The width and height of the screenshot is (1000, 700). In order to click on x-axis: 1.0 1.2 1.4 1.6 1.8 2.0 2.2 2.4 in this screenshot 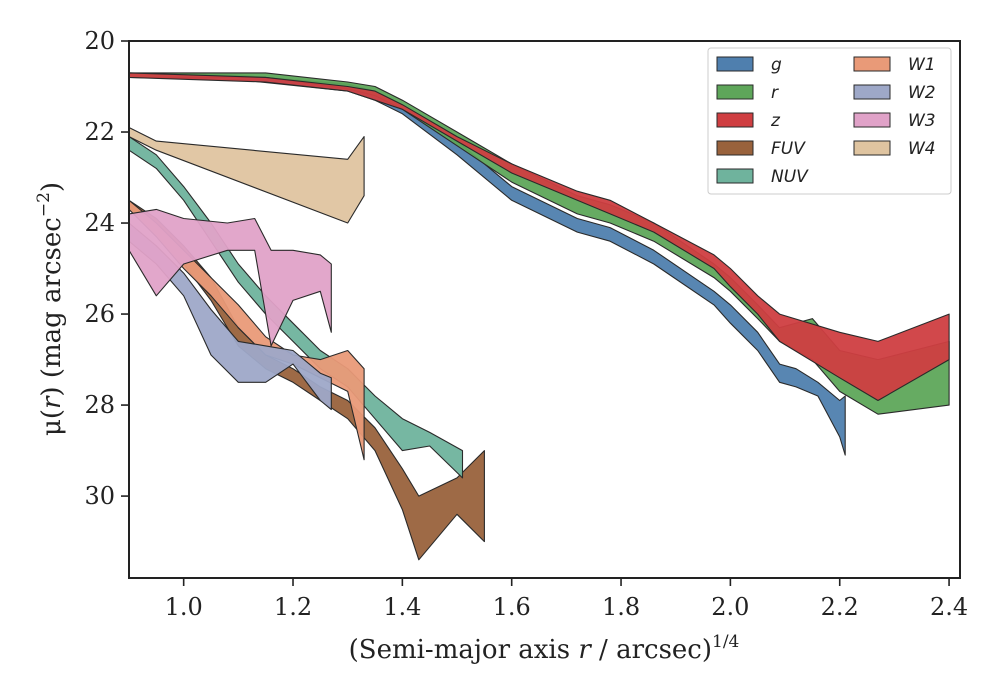, I will do `click(566, 599)`.